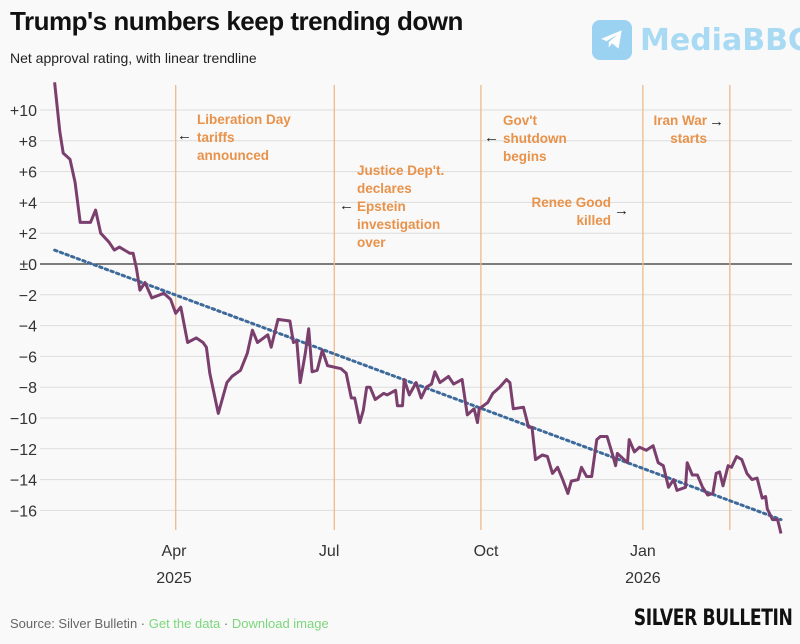 The height and width of the screenshot is (644, 800). What do you see at coordinates (571, 212) in the screenshot?
I see `event-annotation: Renee Good killed` at bounding box center [571, 212].